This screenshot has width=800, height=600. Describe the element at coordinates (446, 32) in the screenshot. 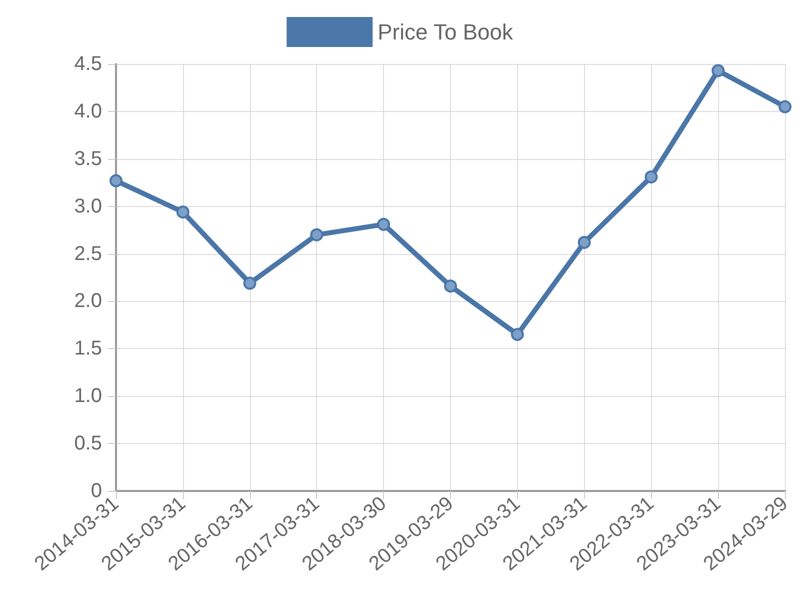

I see `legend-label: Price To Book` at that location.